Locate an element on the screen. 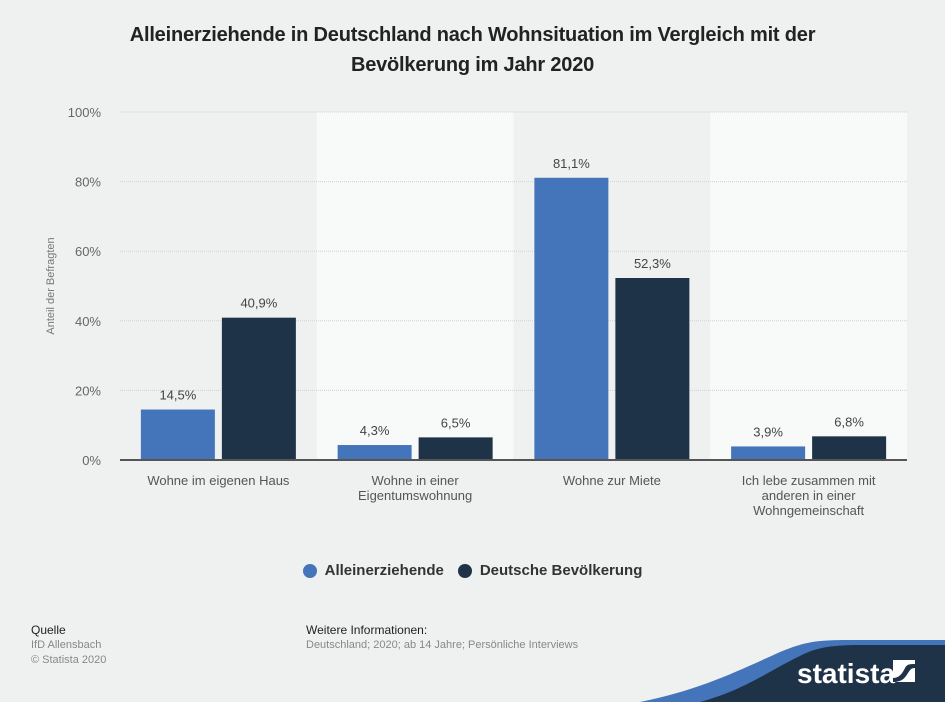  legend-swatch-deutsche-bevoelkerung is located at coordinates (464, 570).